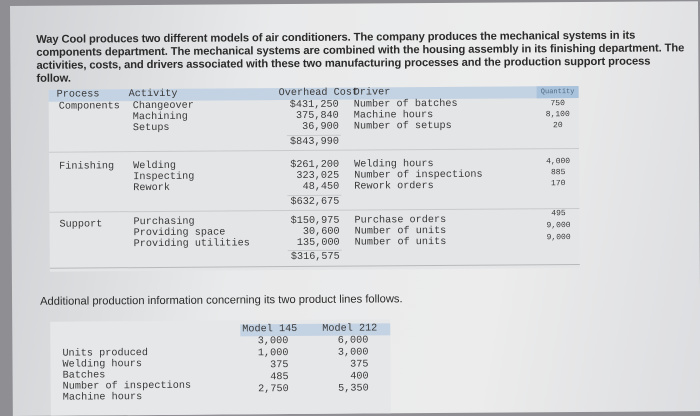 The height and width of the screenshot is (416, 700). What do you see at coordinates (558, 214) in the screenshot?
I see `quantity-value: 495` at bounding box center [558, 214].